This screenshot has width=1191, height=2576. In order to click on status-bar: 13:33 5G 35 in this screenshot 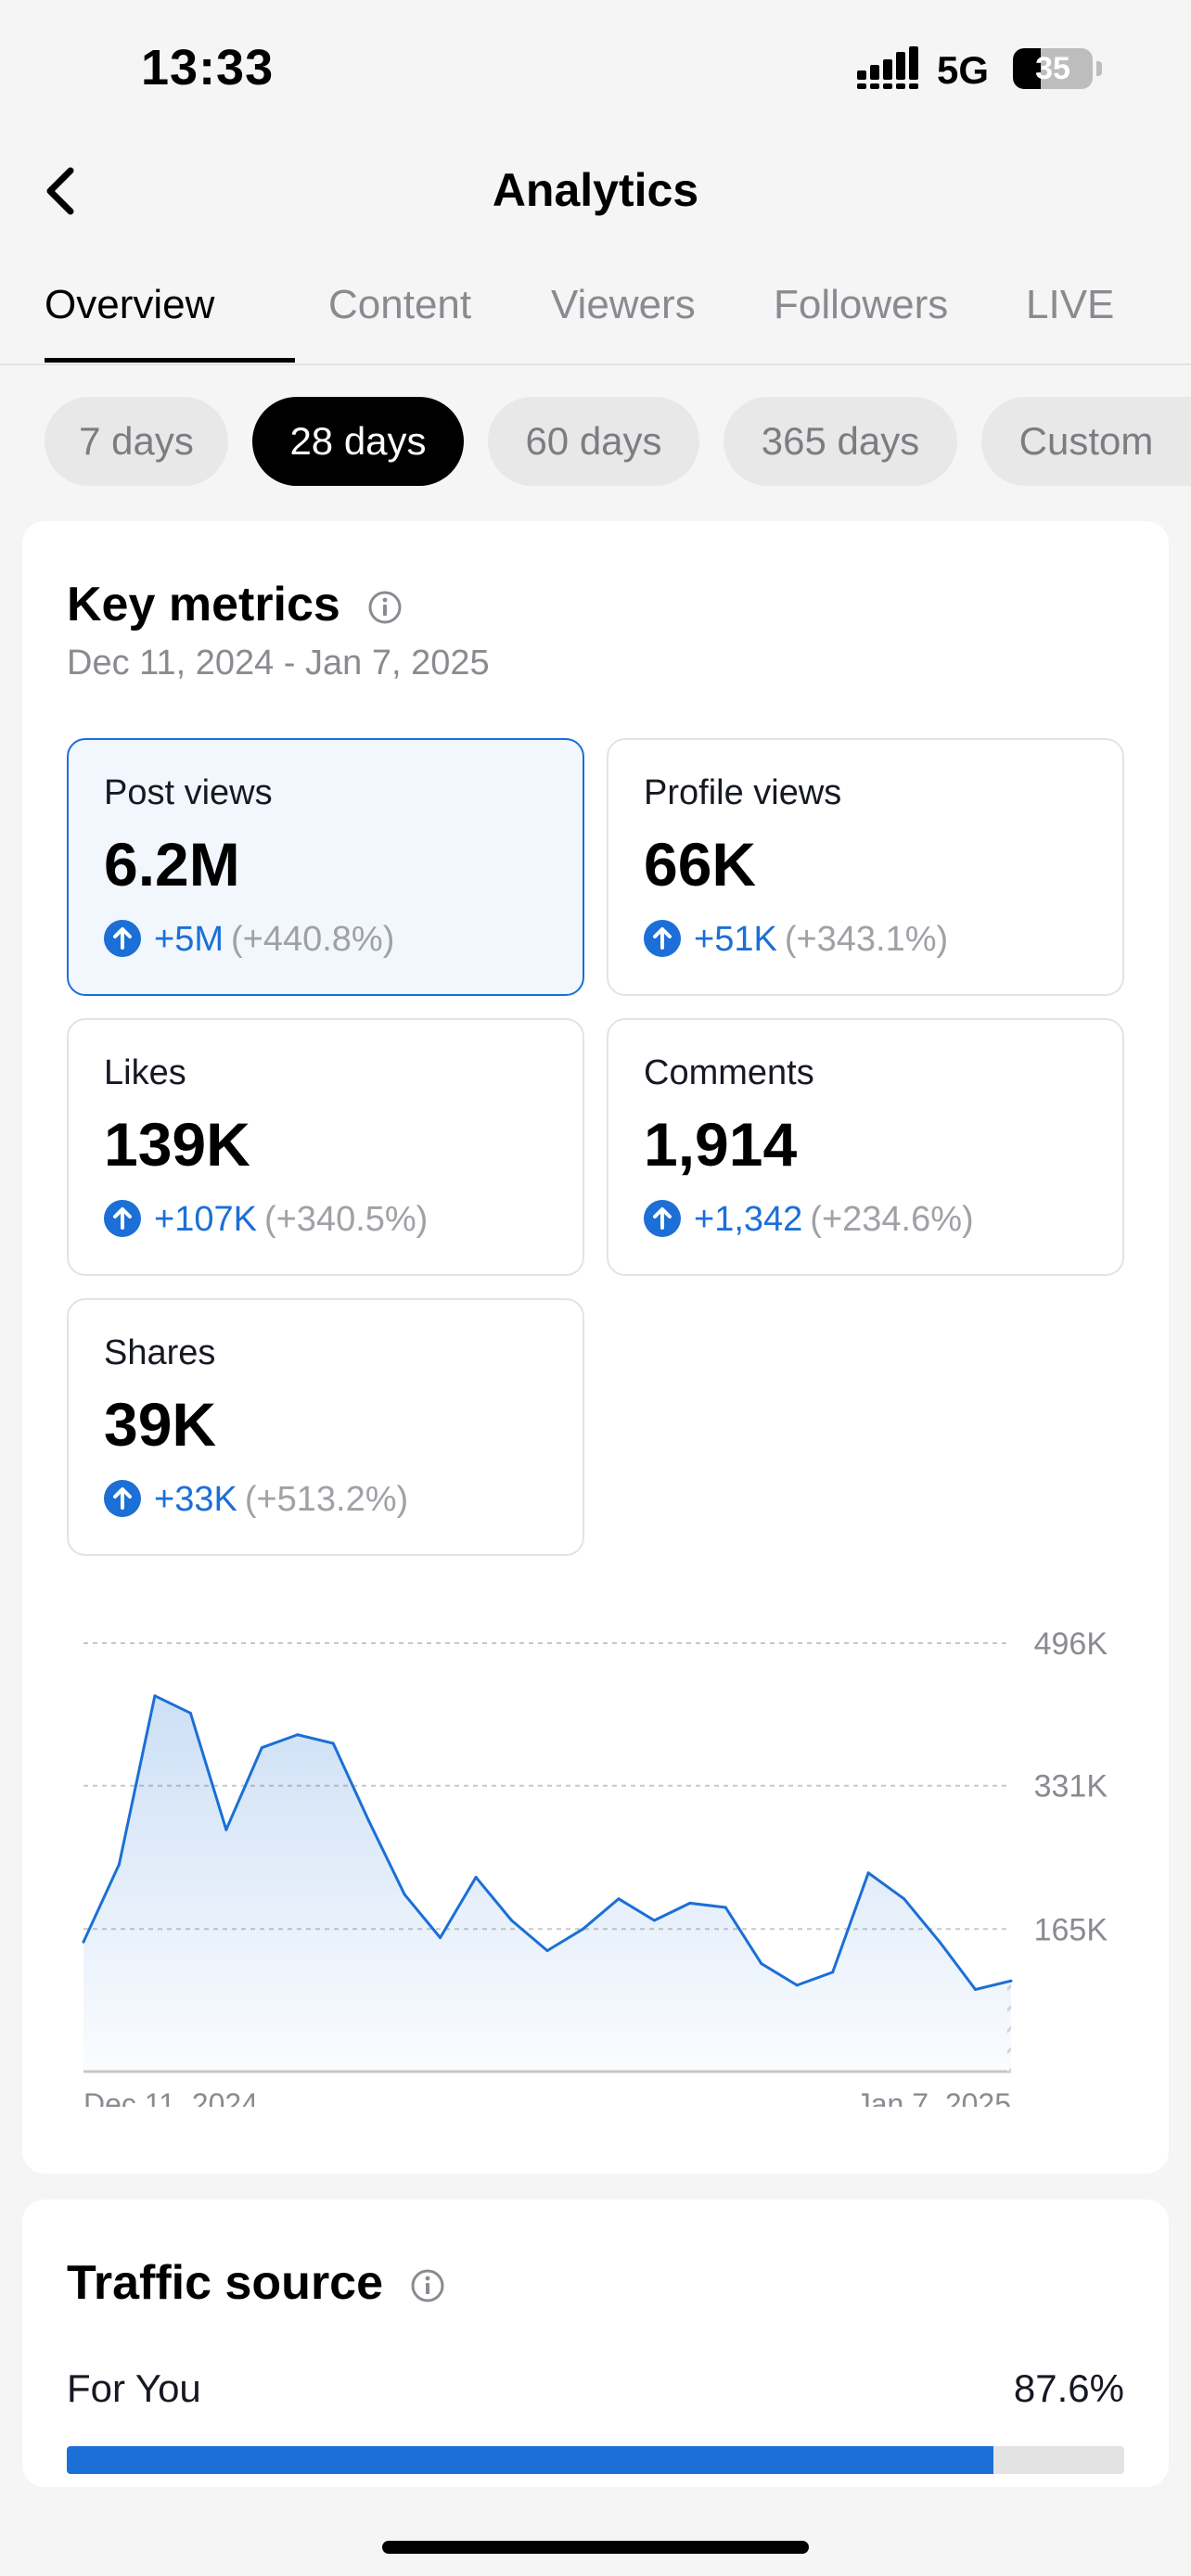, I will do `click(595, 69)`.